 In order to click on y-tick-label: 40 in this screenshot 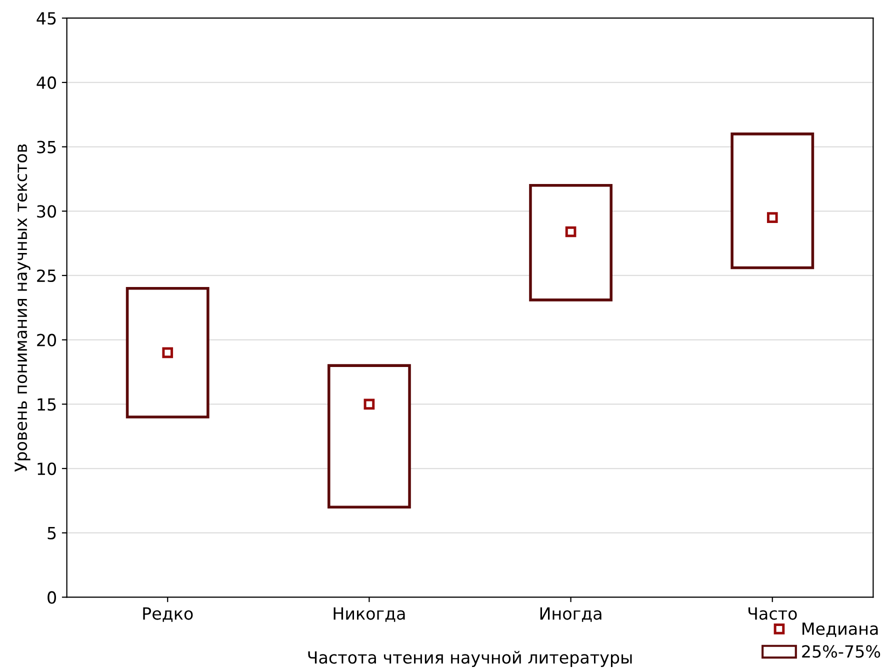, I will do `click(46, 83)`.